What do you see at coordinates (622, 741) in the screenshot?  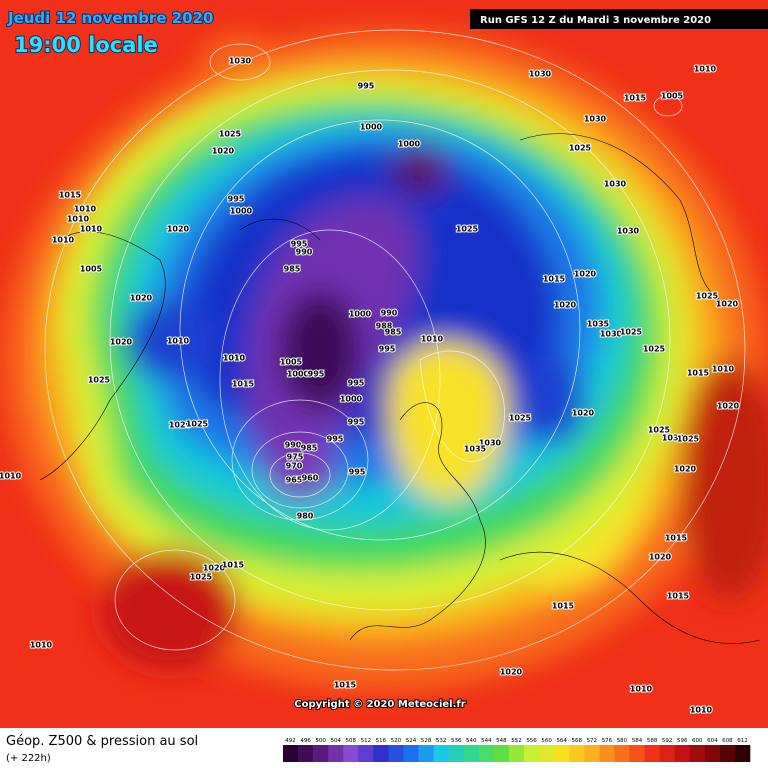 I see `colorbar-label: 580` at bounding box center [622, 741].